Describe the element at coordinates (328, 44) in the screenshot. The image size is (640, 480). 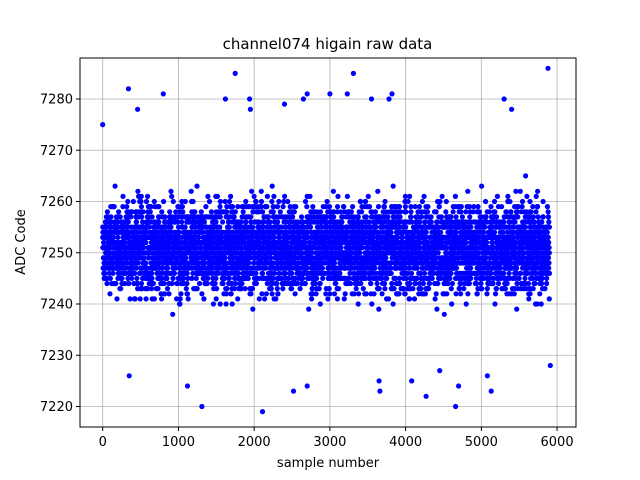
I see `chart-title: channel074 higain raw data` at that location.